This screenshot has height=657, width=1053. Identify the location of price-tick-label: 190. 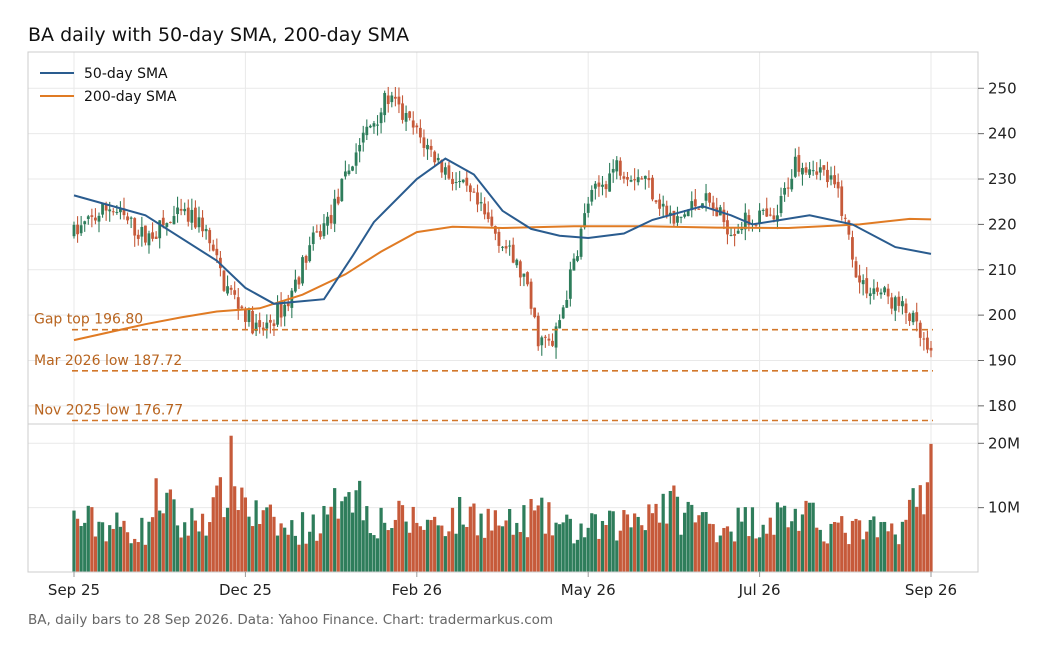
(1002, 360).